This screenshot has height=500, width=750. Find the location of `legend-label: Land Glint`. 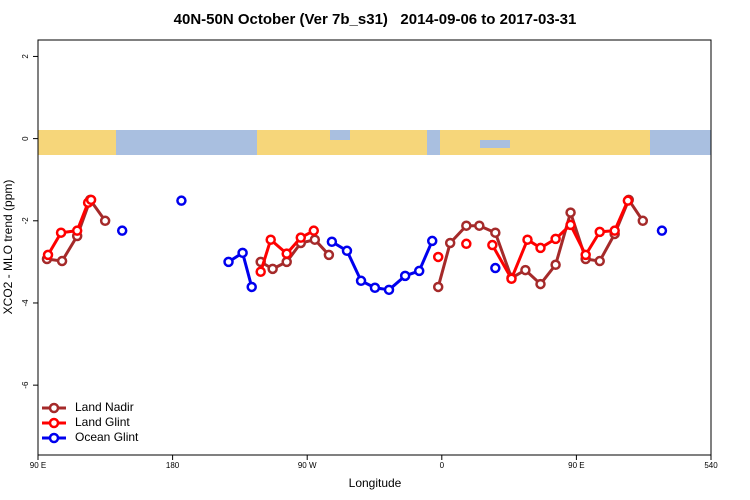

legend-label: Land Glint is located at coordinates (102, 422).